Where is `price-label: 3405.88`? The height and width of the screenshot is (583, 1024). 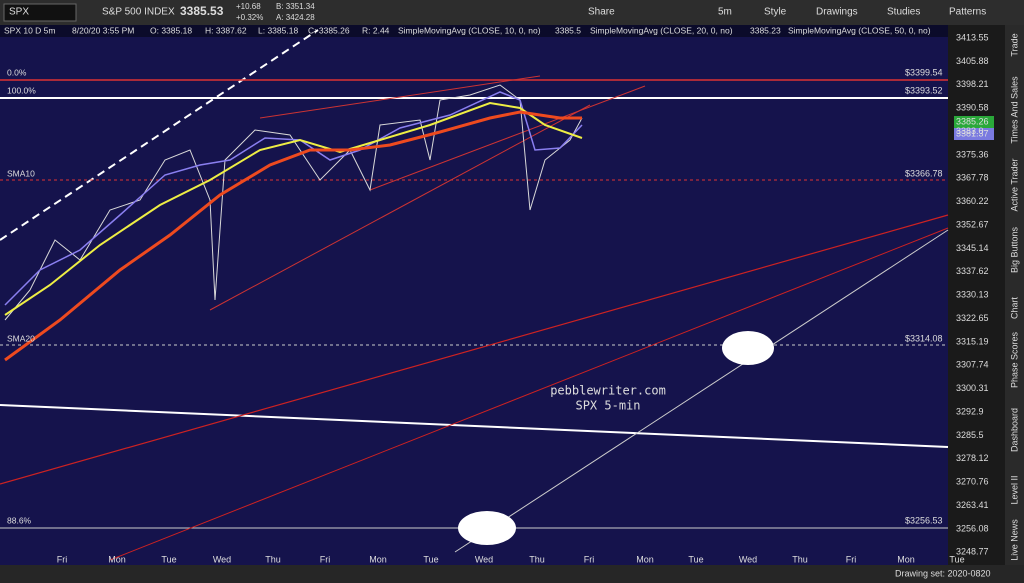
price-label: 3405.88 is located at coordinates (972, 61).